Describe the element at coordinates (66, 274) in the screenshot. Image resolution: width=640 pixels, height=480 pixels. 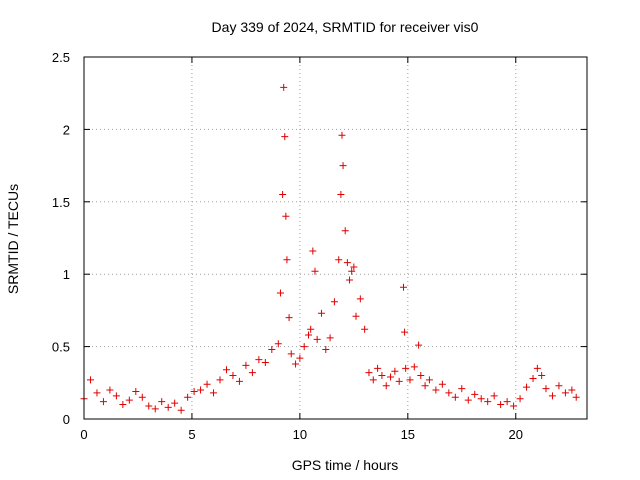
I see `y-tick-label: 1` at that location.